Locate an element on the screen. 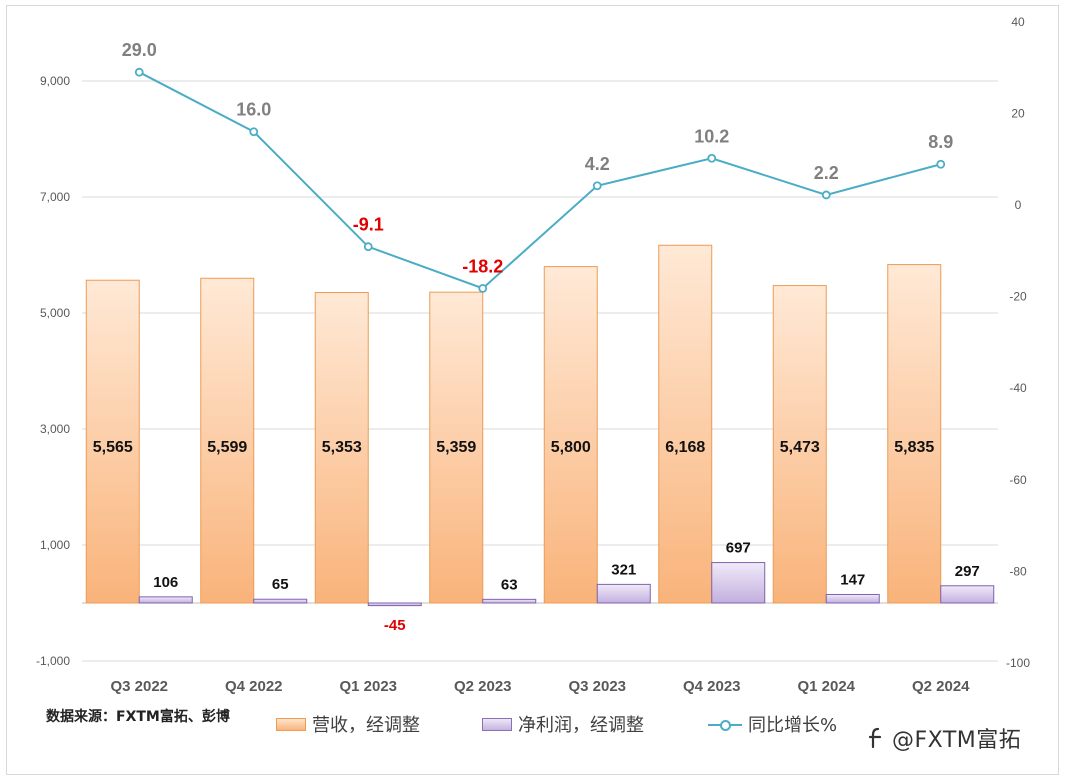 This screenshot has height=784, width=1066. y-right-tick-label: -40 is located at coordinates (1018, 388).